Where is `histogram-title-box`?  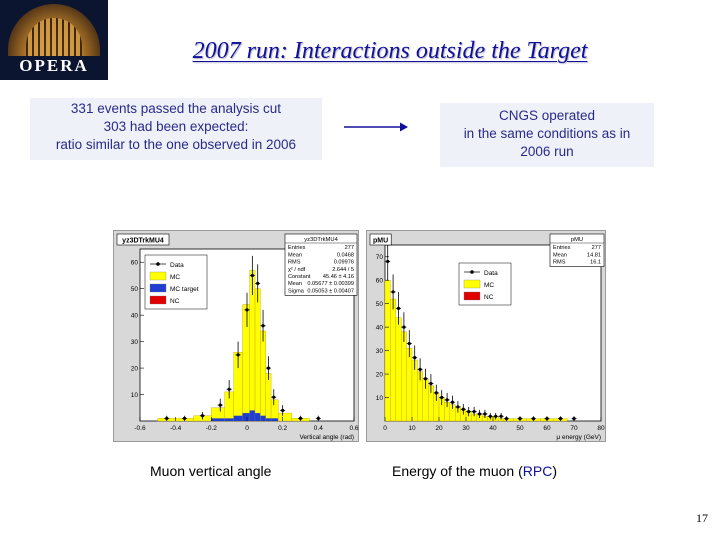 histogram-title-box is located at coordinates (380, 239).